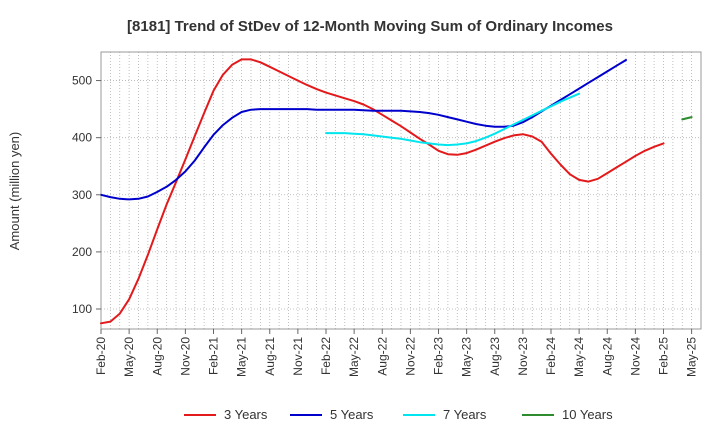 Image resolution: width=720 pixels, height=440 pixels. I want to click on x-tick-label: May-22, so click(354, 357).